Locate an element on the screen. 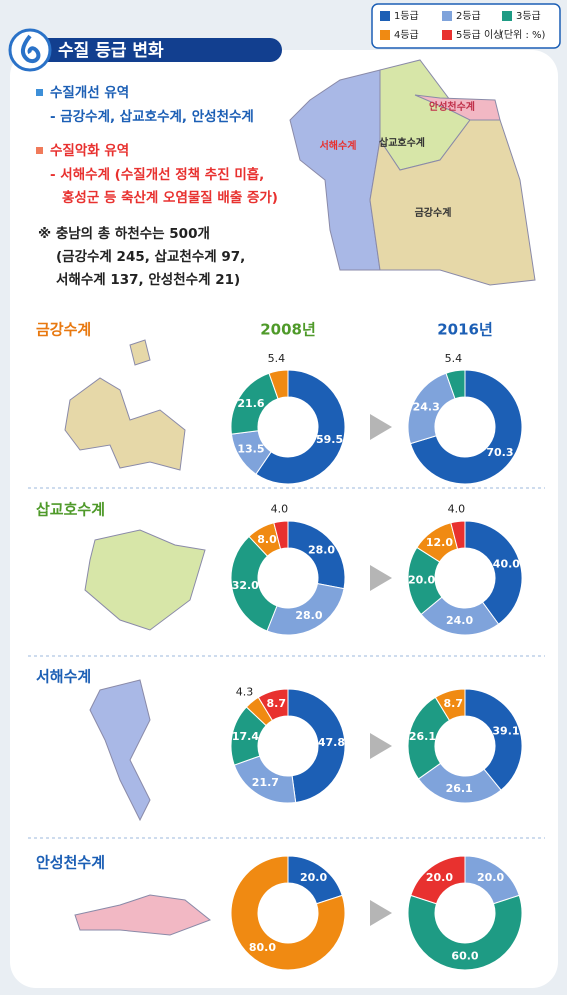 The image size is (567, 995). value-label: 8.0 is located at coordinates (267, 539).